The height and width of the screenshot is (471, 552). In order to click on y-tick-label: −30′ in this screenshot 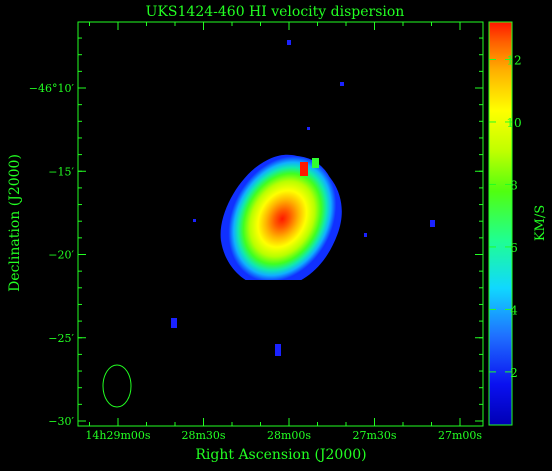, I will do `click(61, 421)`.